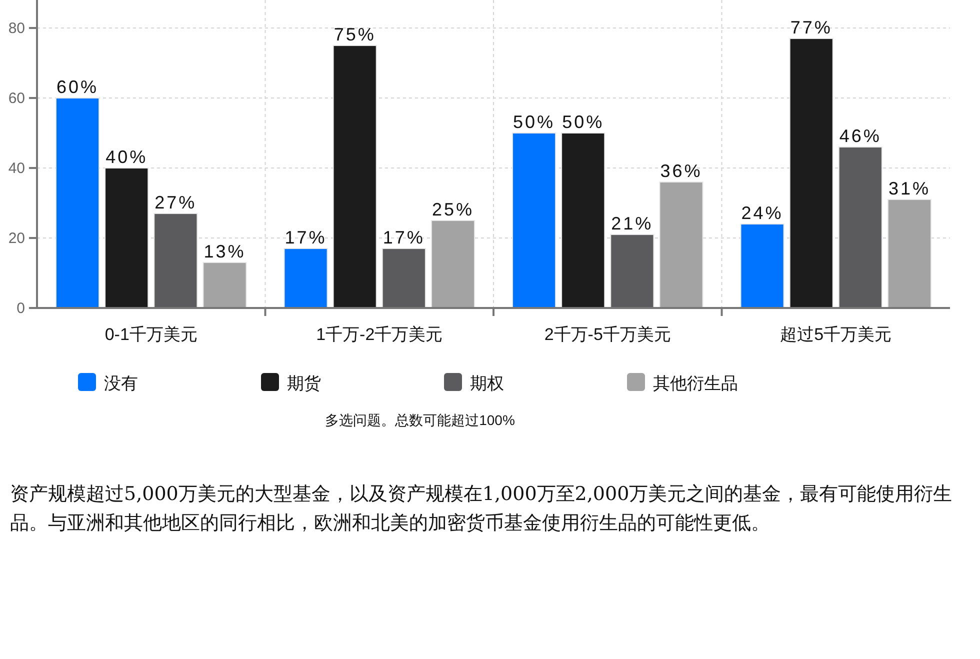 Image resolution: width=980 pixels, height=659 pixels. I want to click on legend-label: 期权, so click(487, 383).